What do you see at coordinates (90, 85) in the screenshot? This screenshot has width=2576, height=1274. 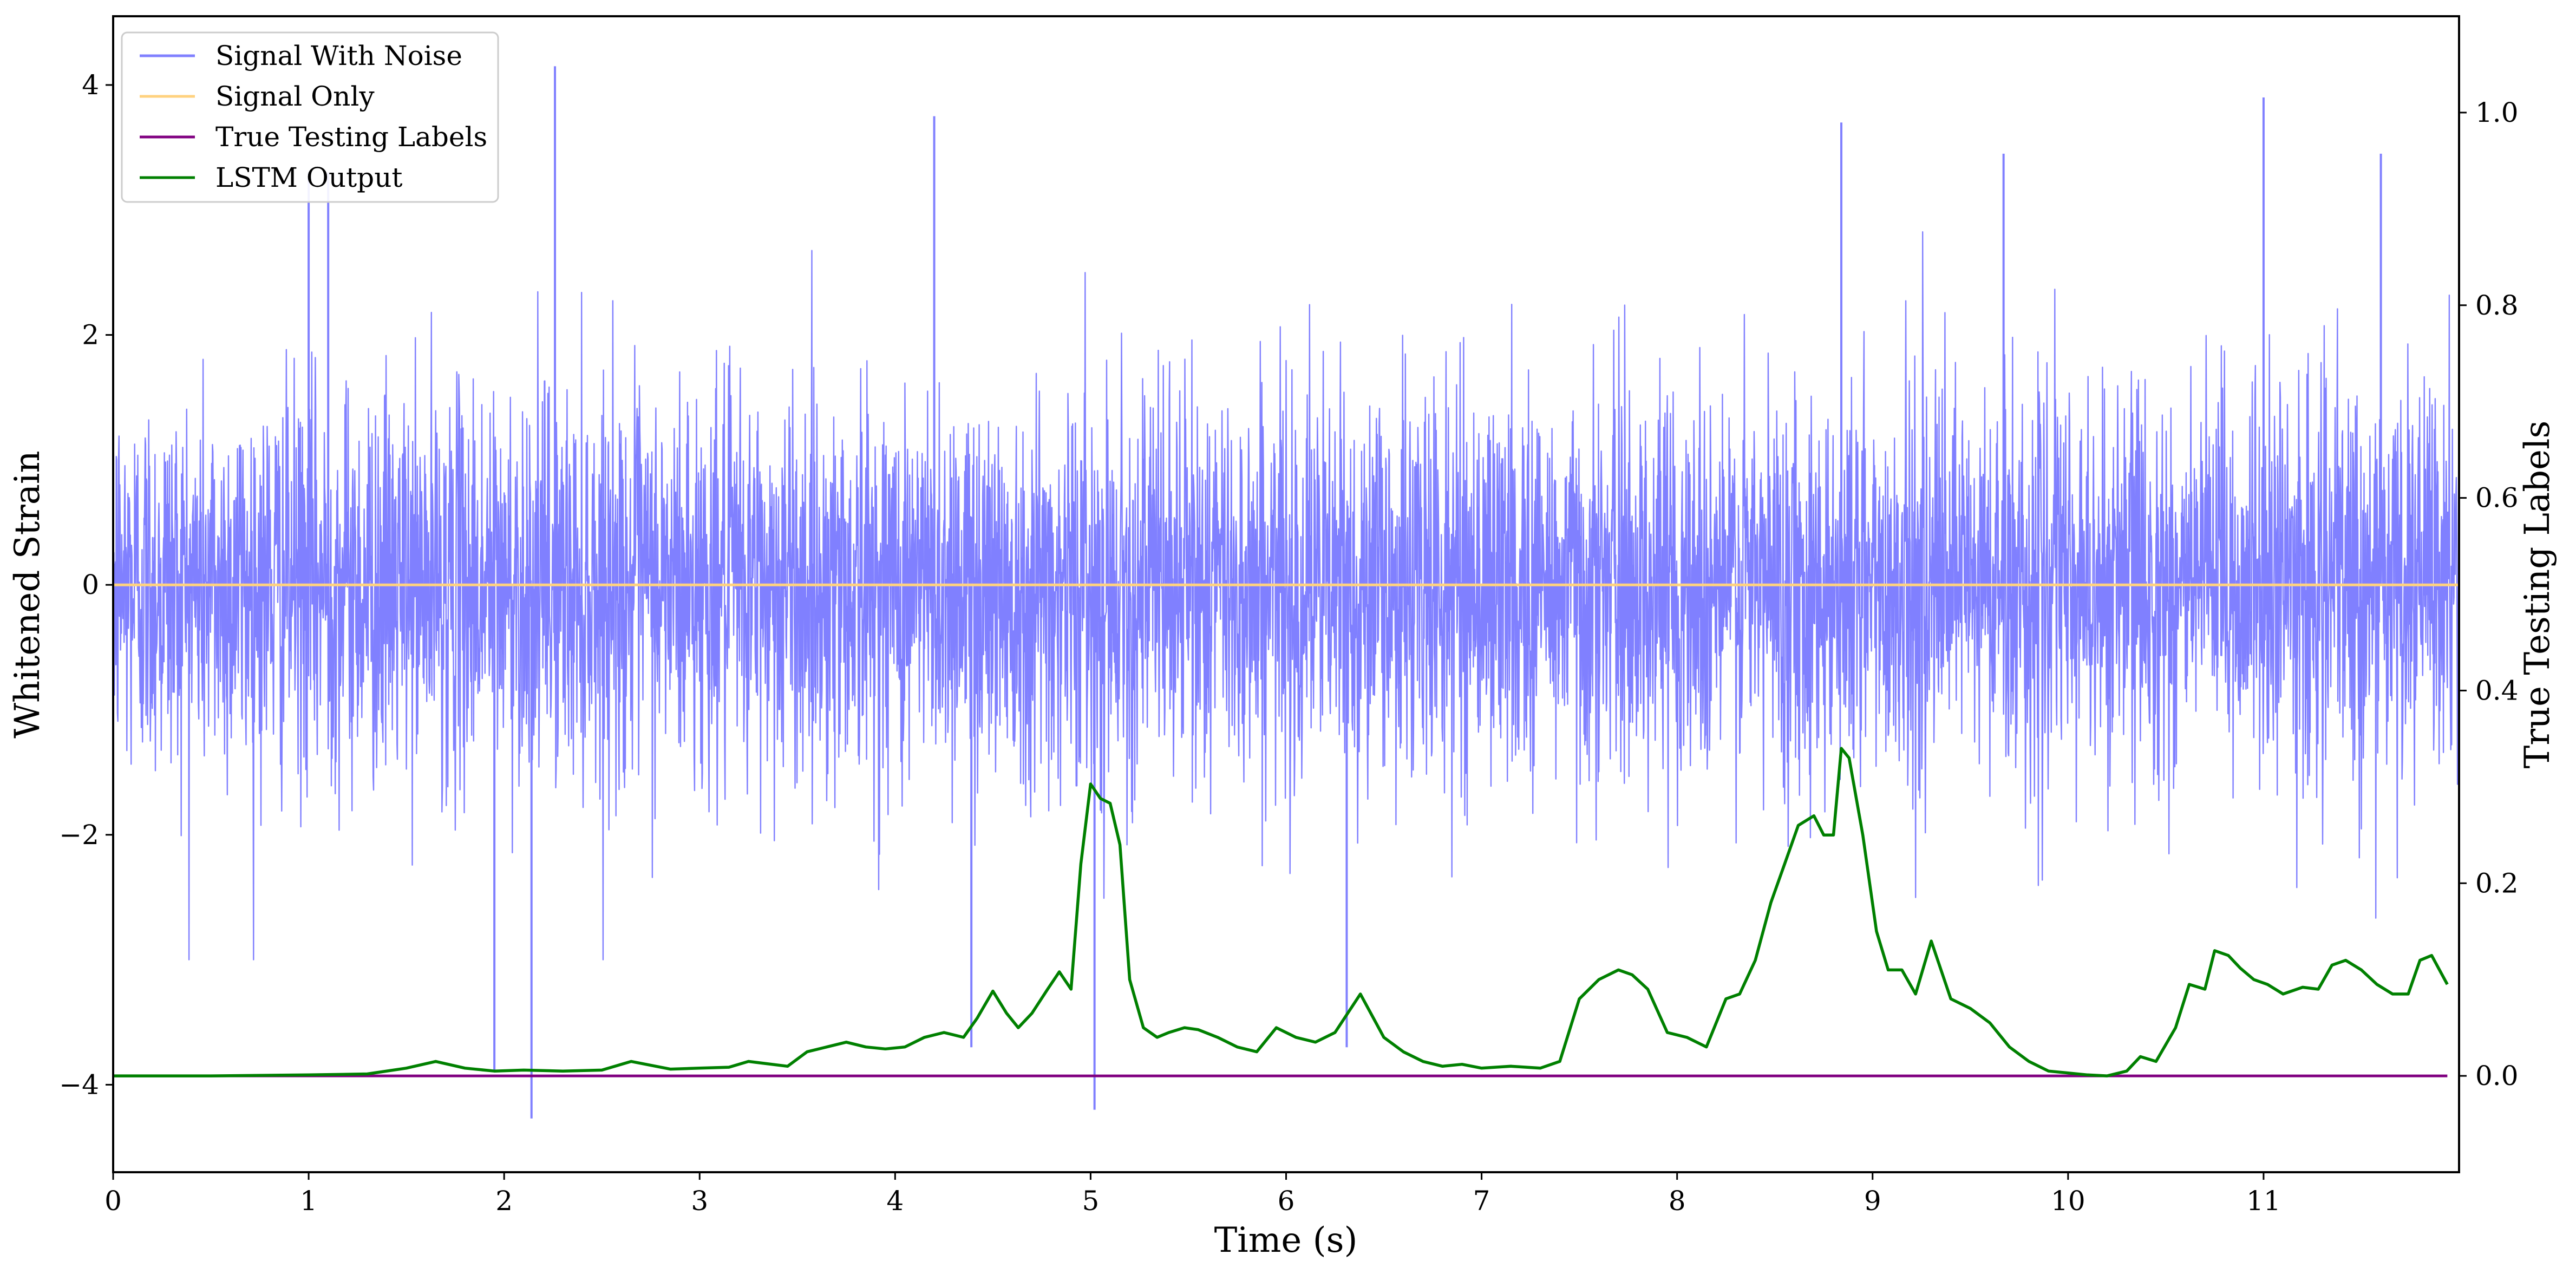 I see `y-tick-label: 4` at bounding box center [90, 85].